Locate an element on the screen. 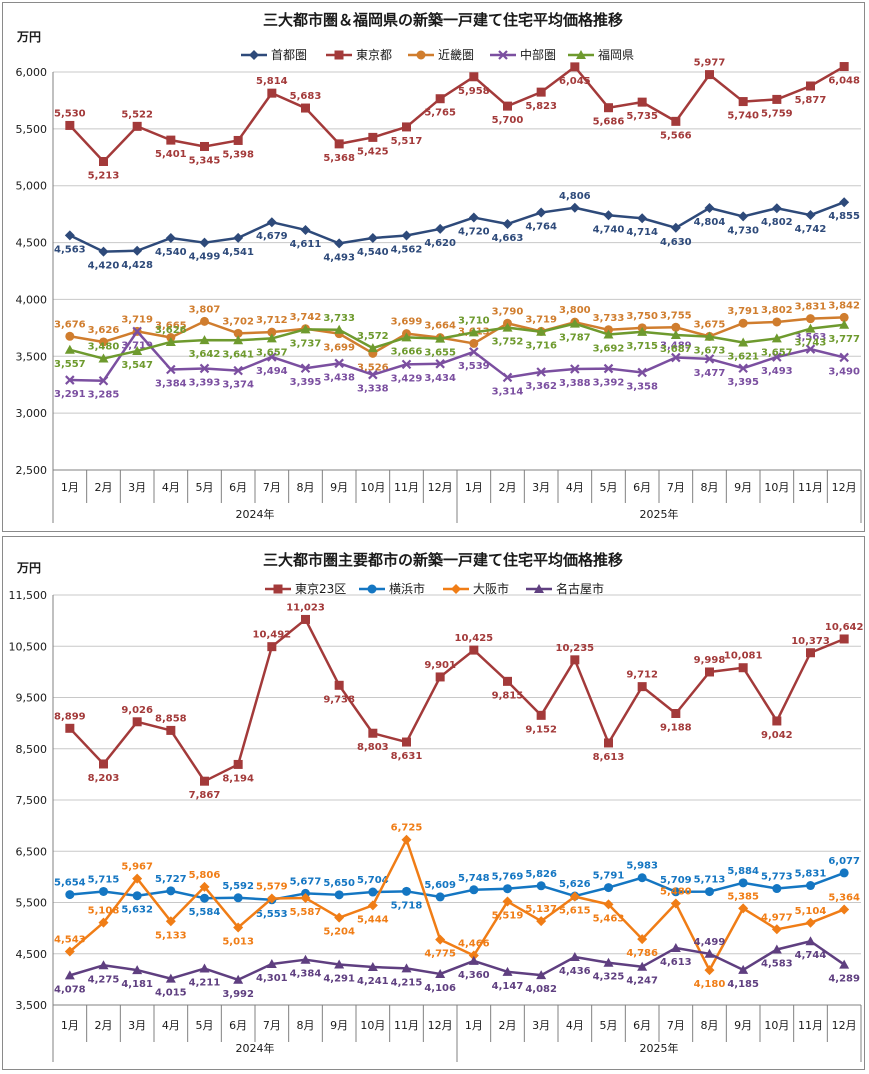 The width and height of the screenshot is (869, 1074). data-label: 8,899 is located at coordinates (70, 716).